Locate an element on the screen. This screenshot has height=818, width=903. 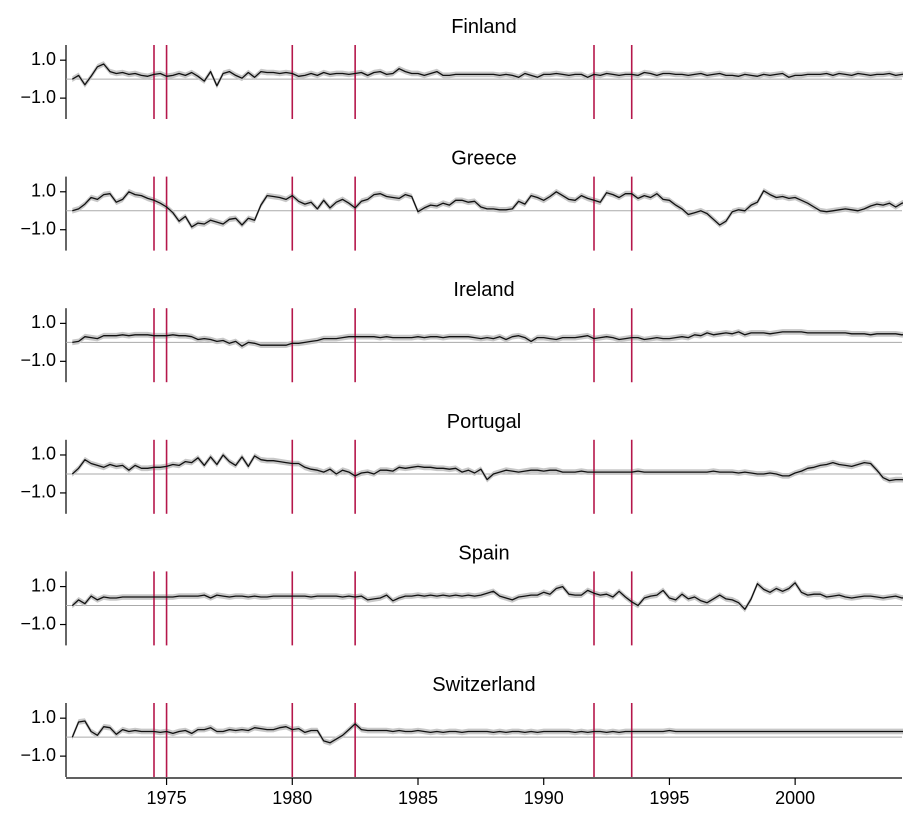
panel-switzerland: Switzerland 1.0 −1.0 is located at coordinates (461, 725).